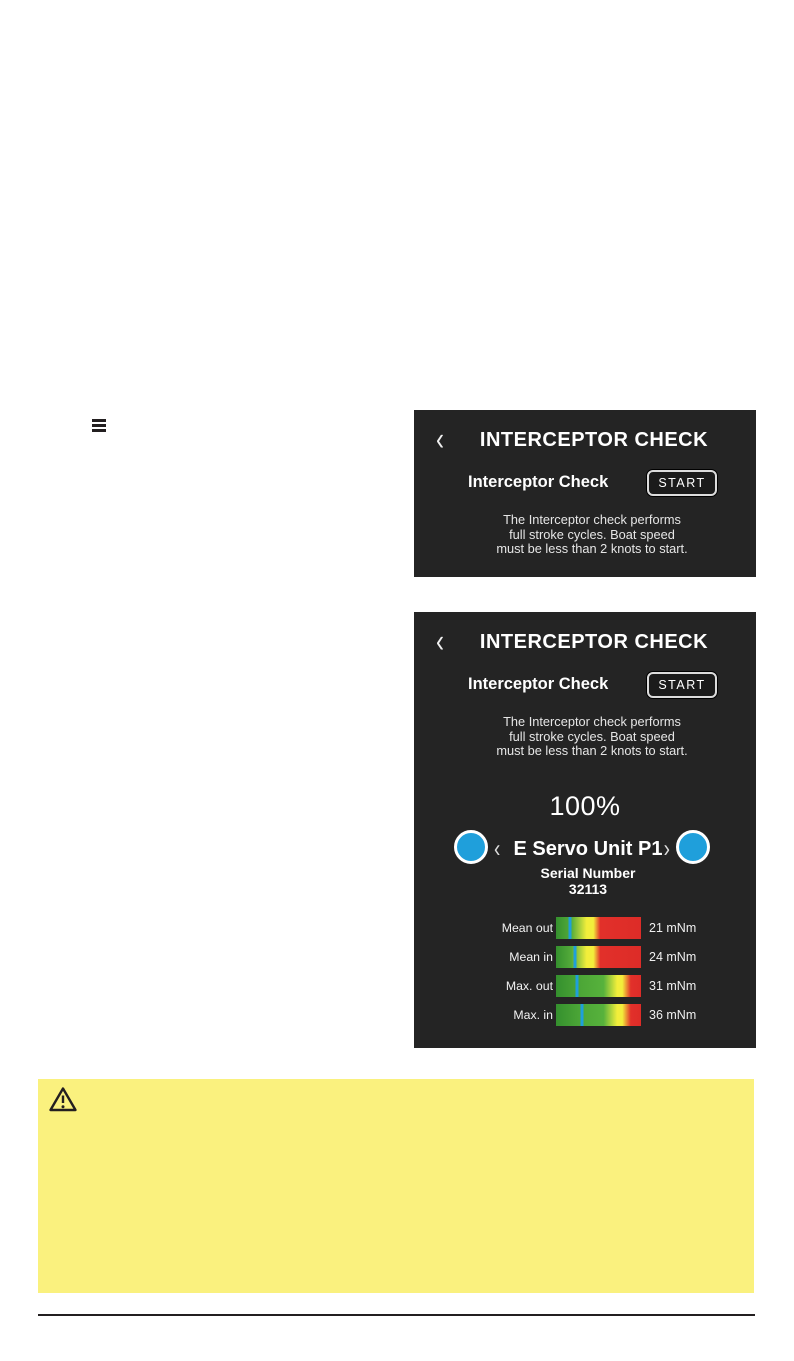 This screenshot has height=1361, width=794. I want to click on unit-next-chevron-icon: ›, so click(666, 849).